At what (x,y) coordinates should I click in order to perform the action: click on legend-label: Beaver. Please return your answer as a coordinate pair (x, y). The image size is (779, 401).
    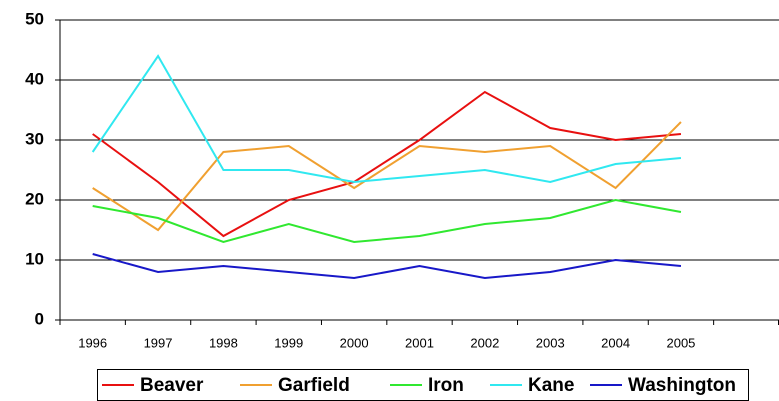
    Looking at the image, I should click on (172, 385).